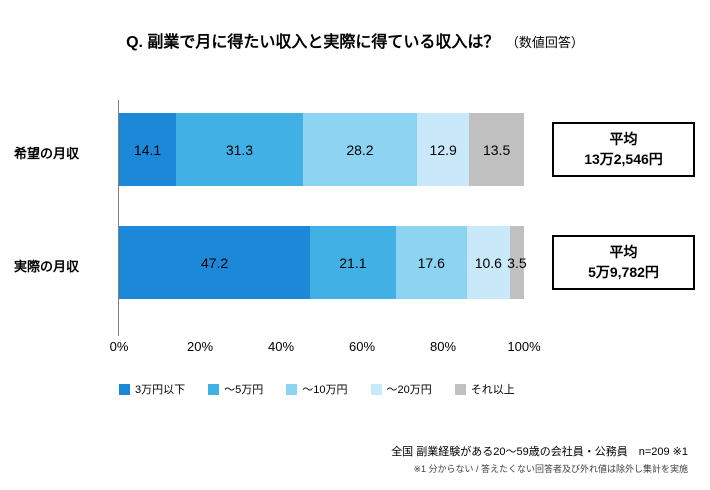 The image size is (710, 490). I want to click on stacked-bar-actual: 47.2 21.1 17.6 10.6 3.5, so click(323, 262).